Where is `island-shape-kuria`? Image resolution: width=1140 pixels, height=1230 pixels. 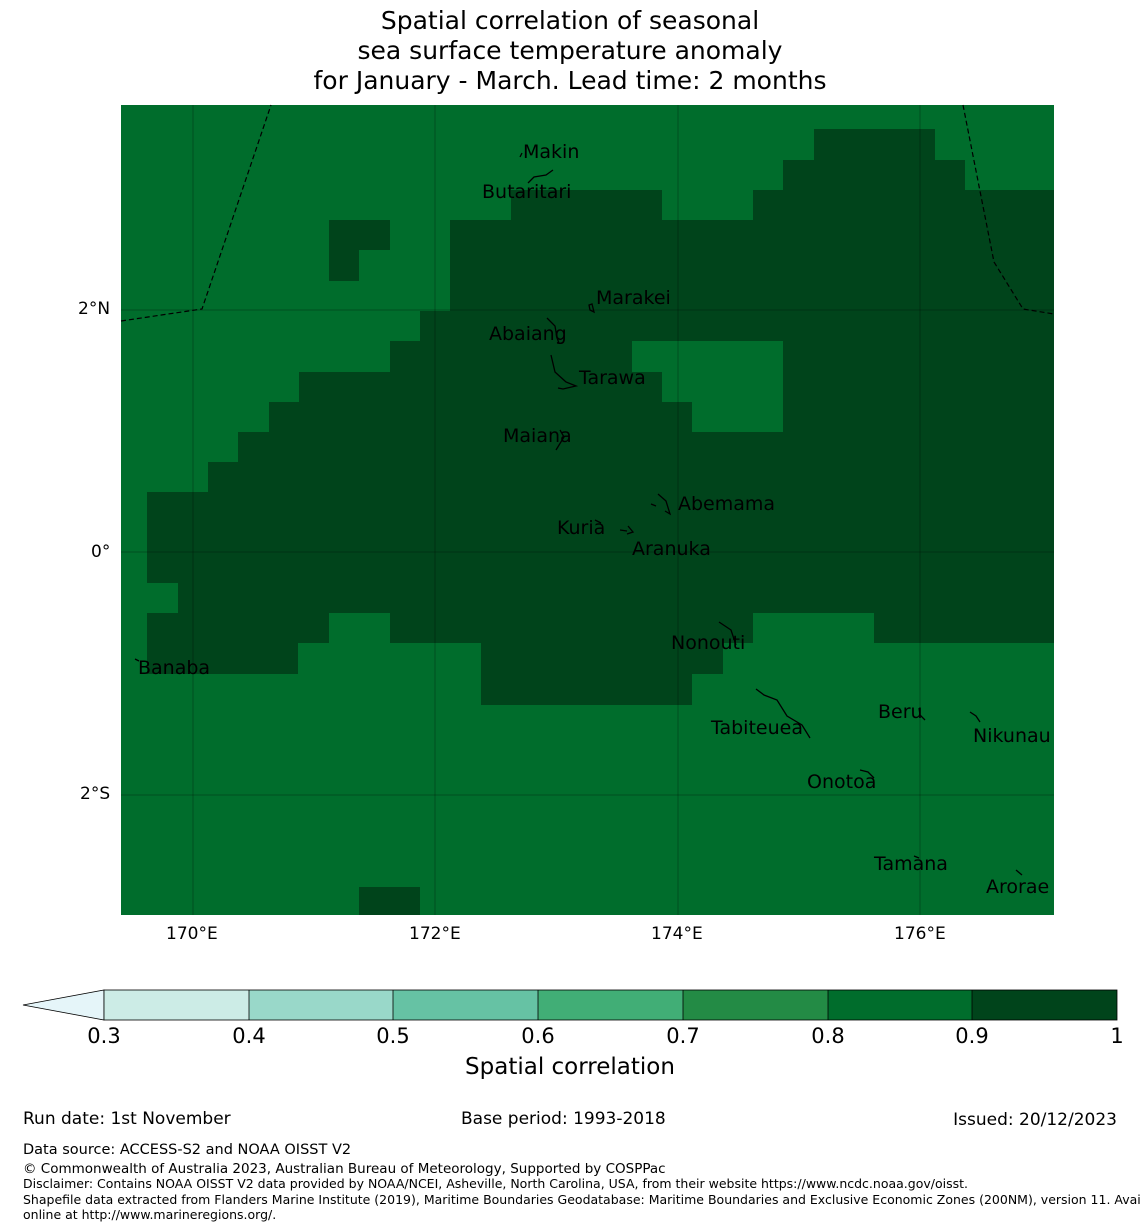 island-shape-kuria is located at coordinates (611, 525).